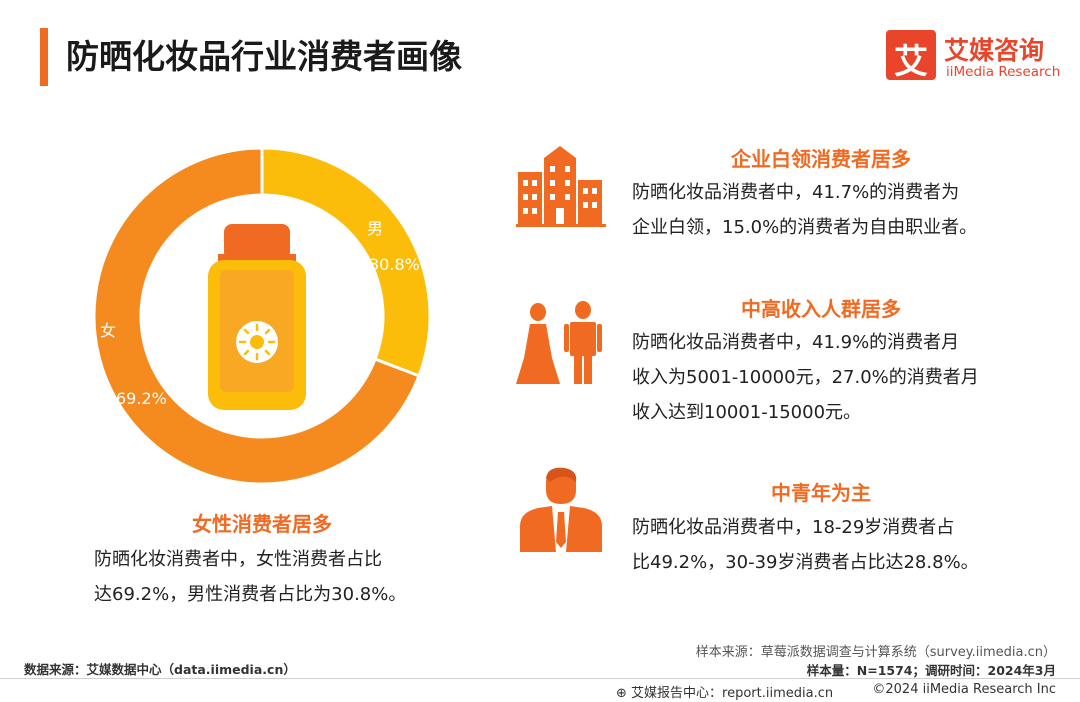  What do you see at coordinates (964, 689) in the screenshot?
I see `copyright: ©2024 iiMedia Research Inc` at bounding box center [964, 689].